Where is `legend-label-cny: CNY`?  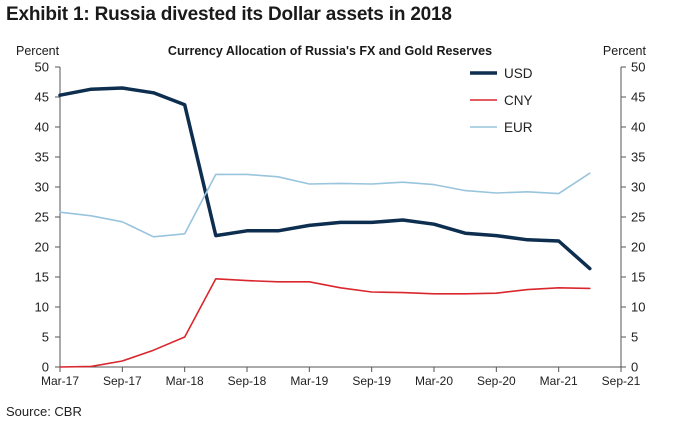 legend-label-cny: CNY is located at coordinates (518, 100).